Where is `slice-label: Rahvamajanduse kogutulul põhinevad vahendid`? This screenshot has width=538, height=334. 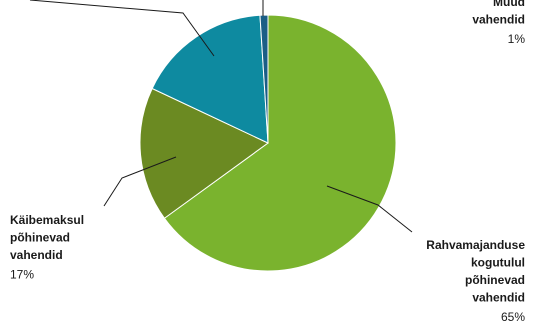
slice-label: Rahvamajanduse kogutulul põhinevad vahendid is located at coordinates (475, 271).